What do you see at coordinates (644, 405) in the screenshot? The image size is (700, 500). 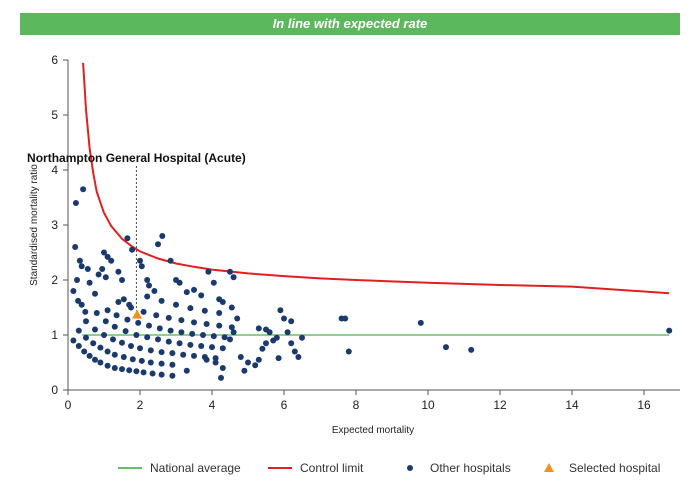 I see `x-tick-label: 16` at bounding box center [644, 405].